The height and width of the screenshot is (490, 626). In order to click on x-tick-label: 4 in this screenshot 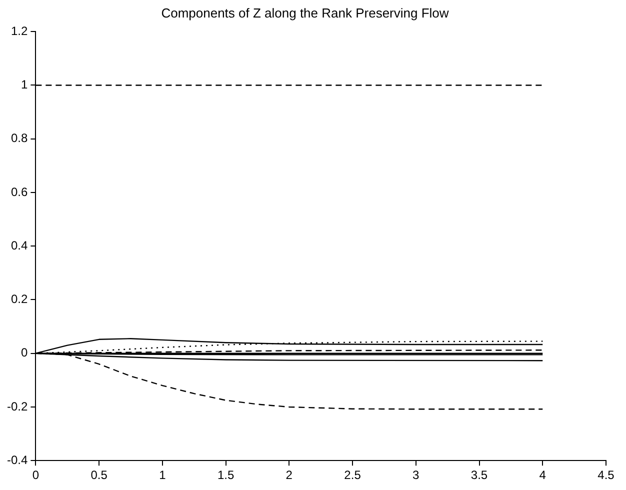, I will do `click(542, 475)`.